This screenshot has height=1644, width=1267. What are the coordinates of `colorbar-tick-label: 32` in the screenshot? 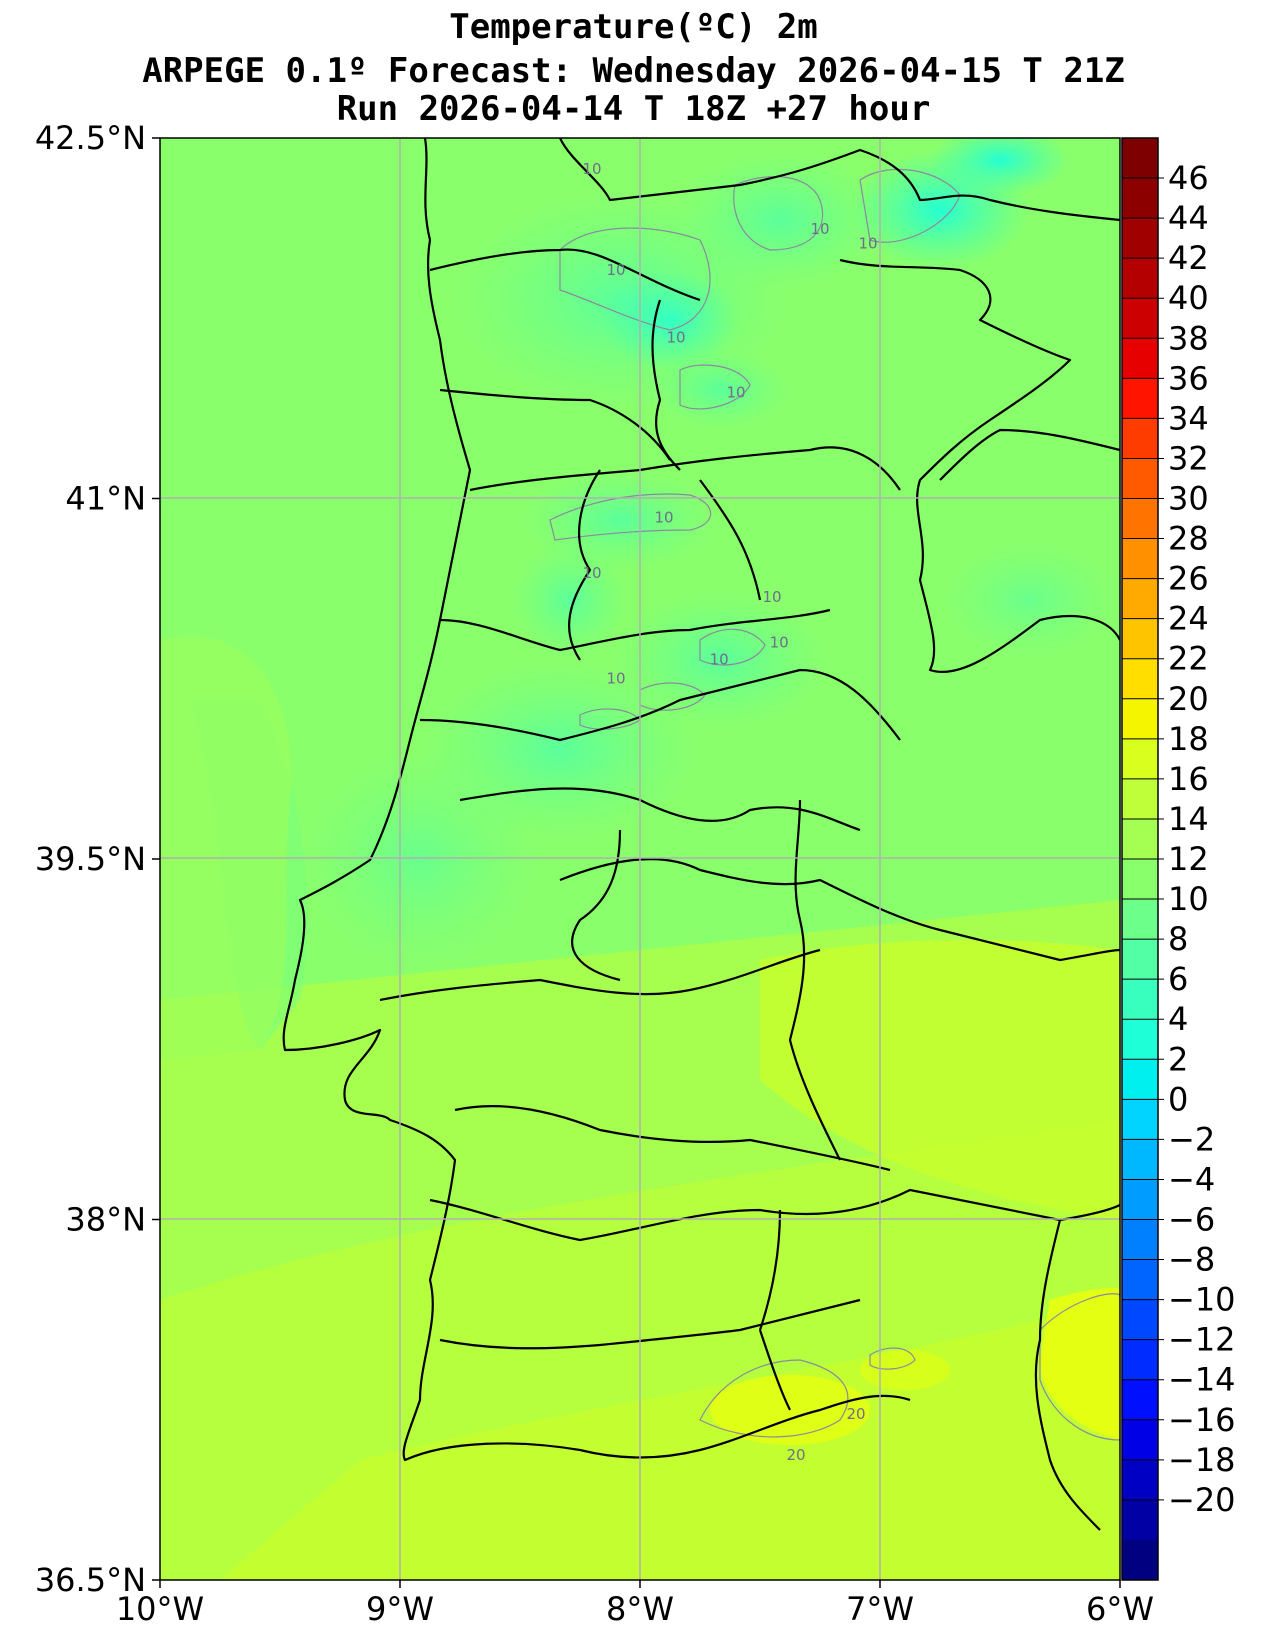 It's located at (1188, 458).